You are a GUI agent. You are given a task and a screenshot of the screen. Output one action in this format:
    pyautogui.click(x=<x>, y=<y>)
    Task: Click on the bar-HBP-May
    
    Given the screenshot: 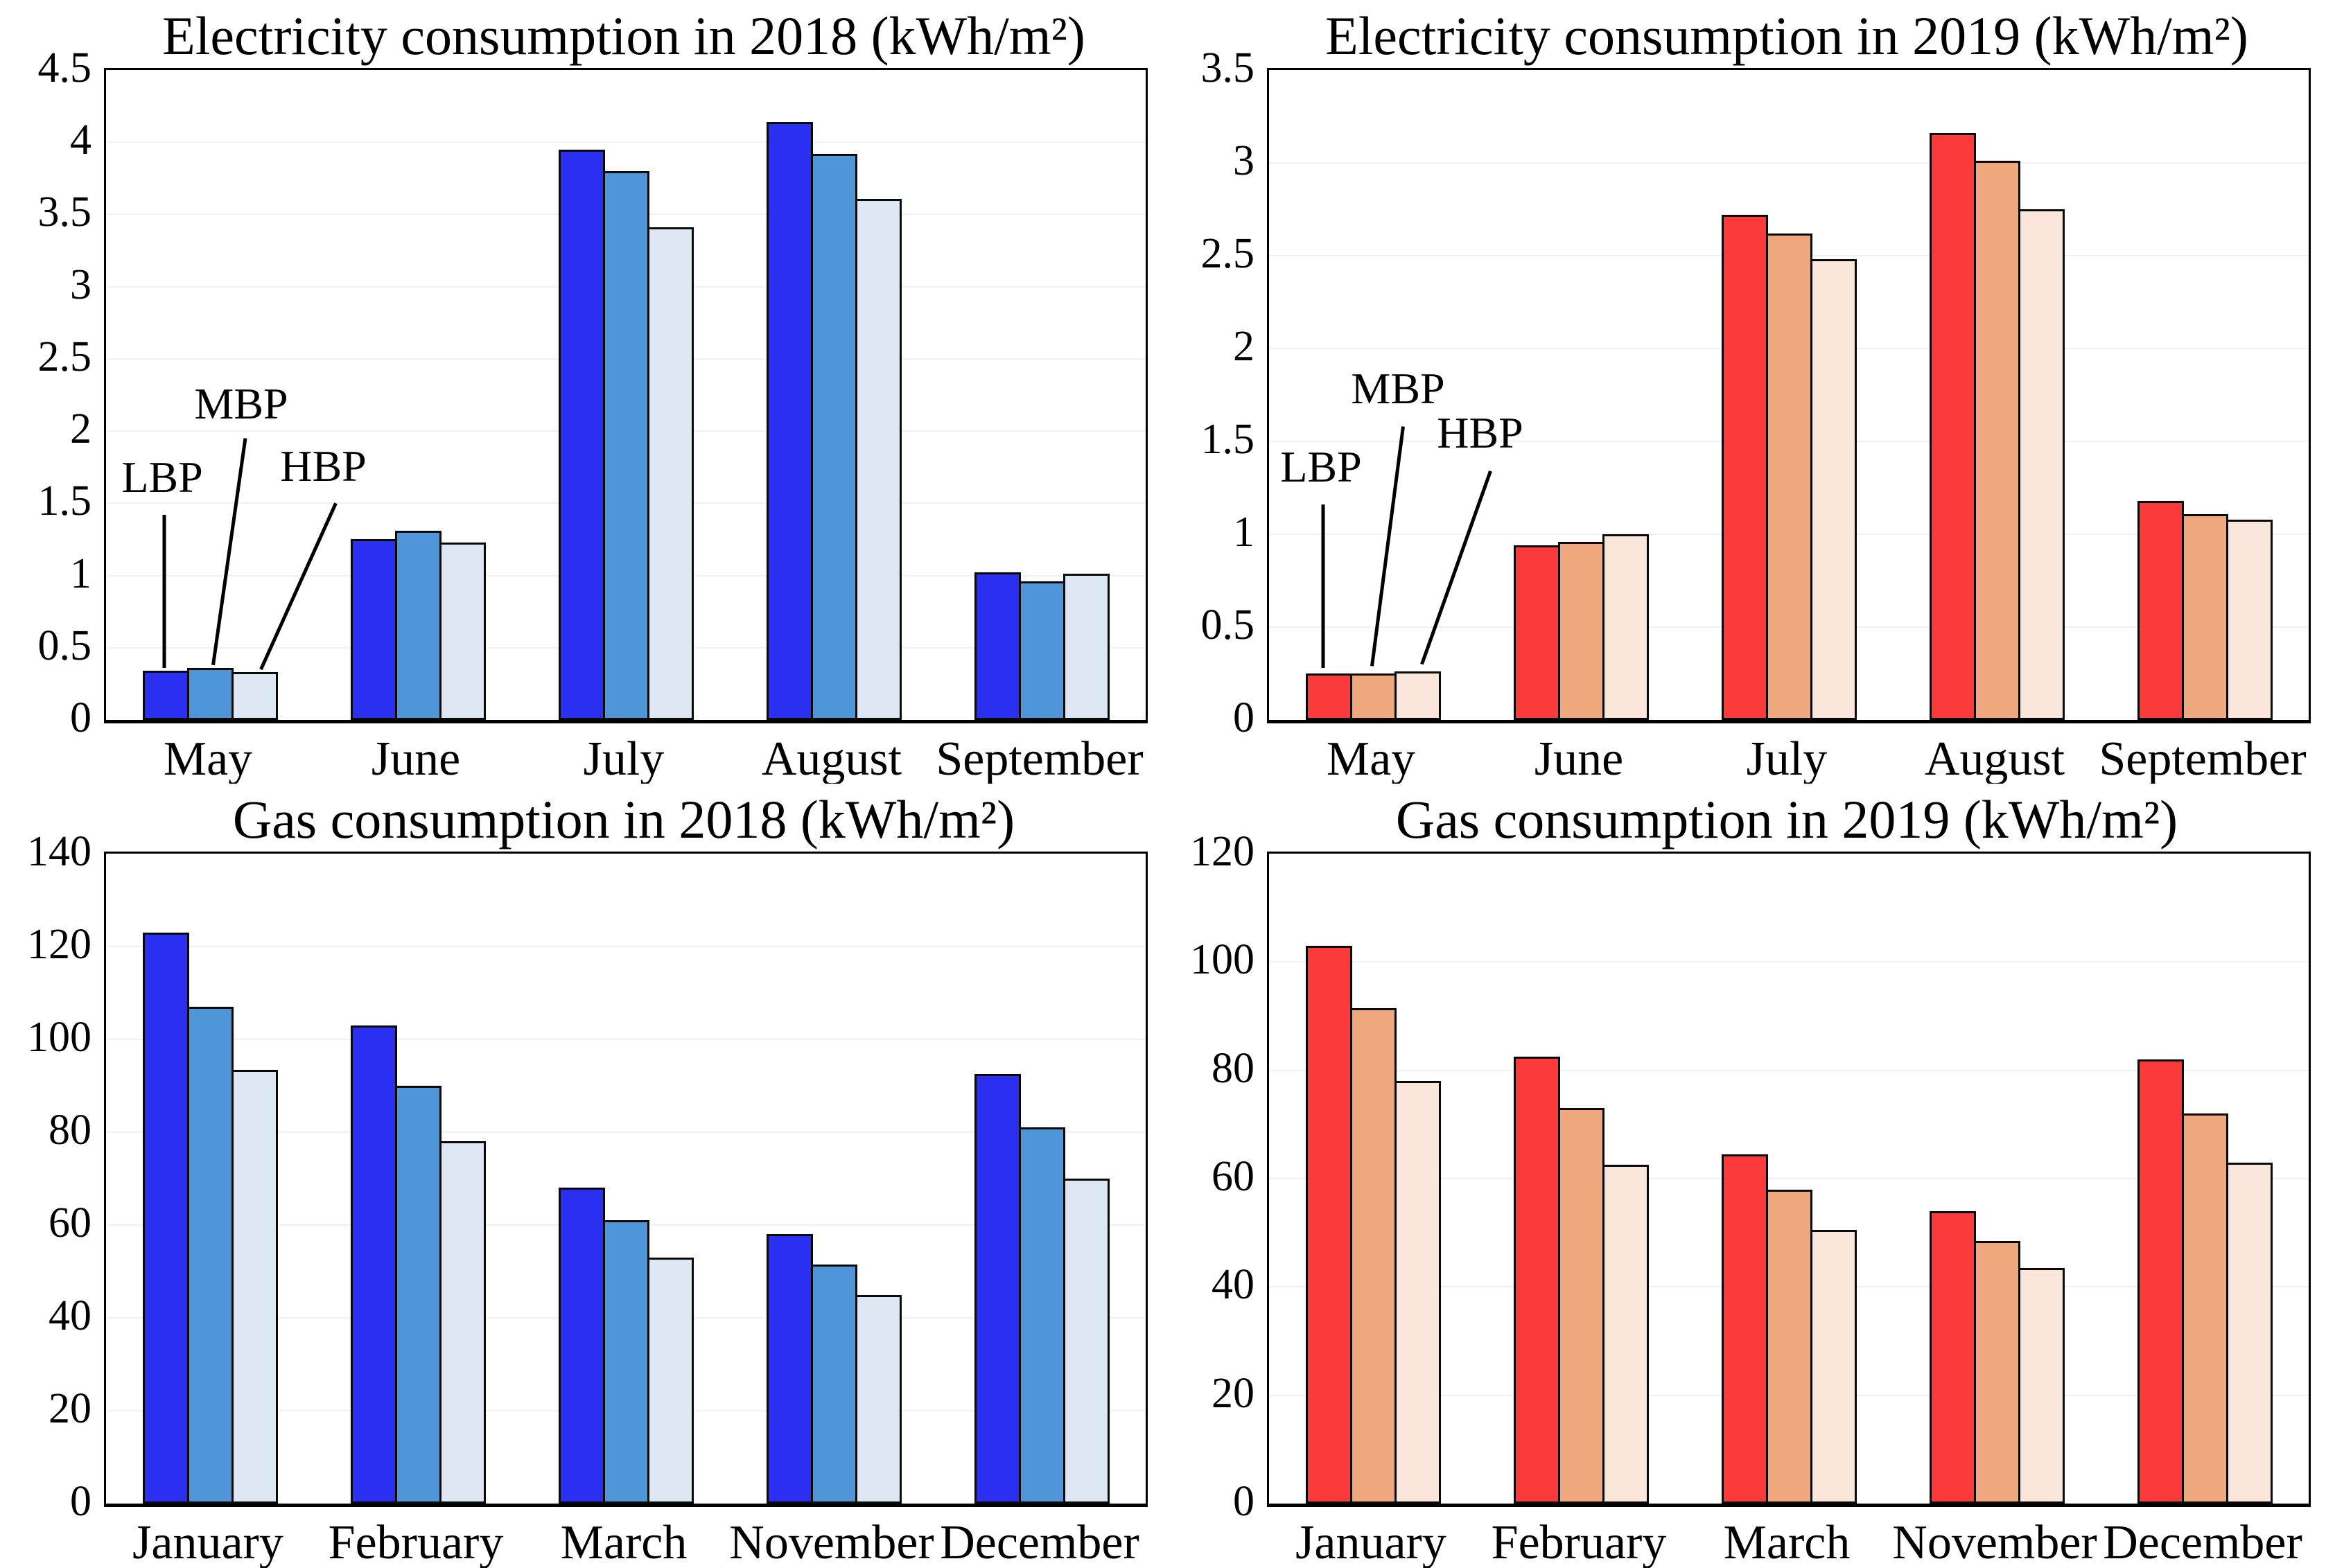 What is the action you would take?
    pyautogui.click(x=1417, y=695)
    